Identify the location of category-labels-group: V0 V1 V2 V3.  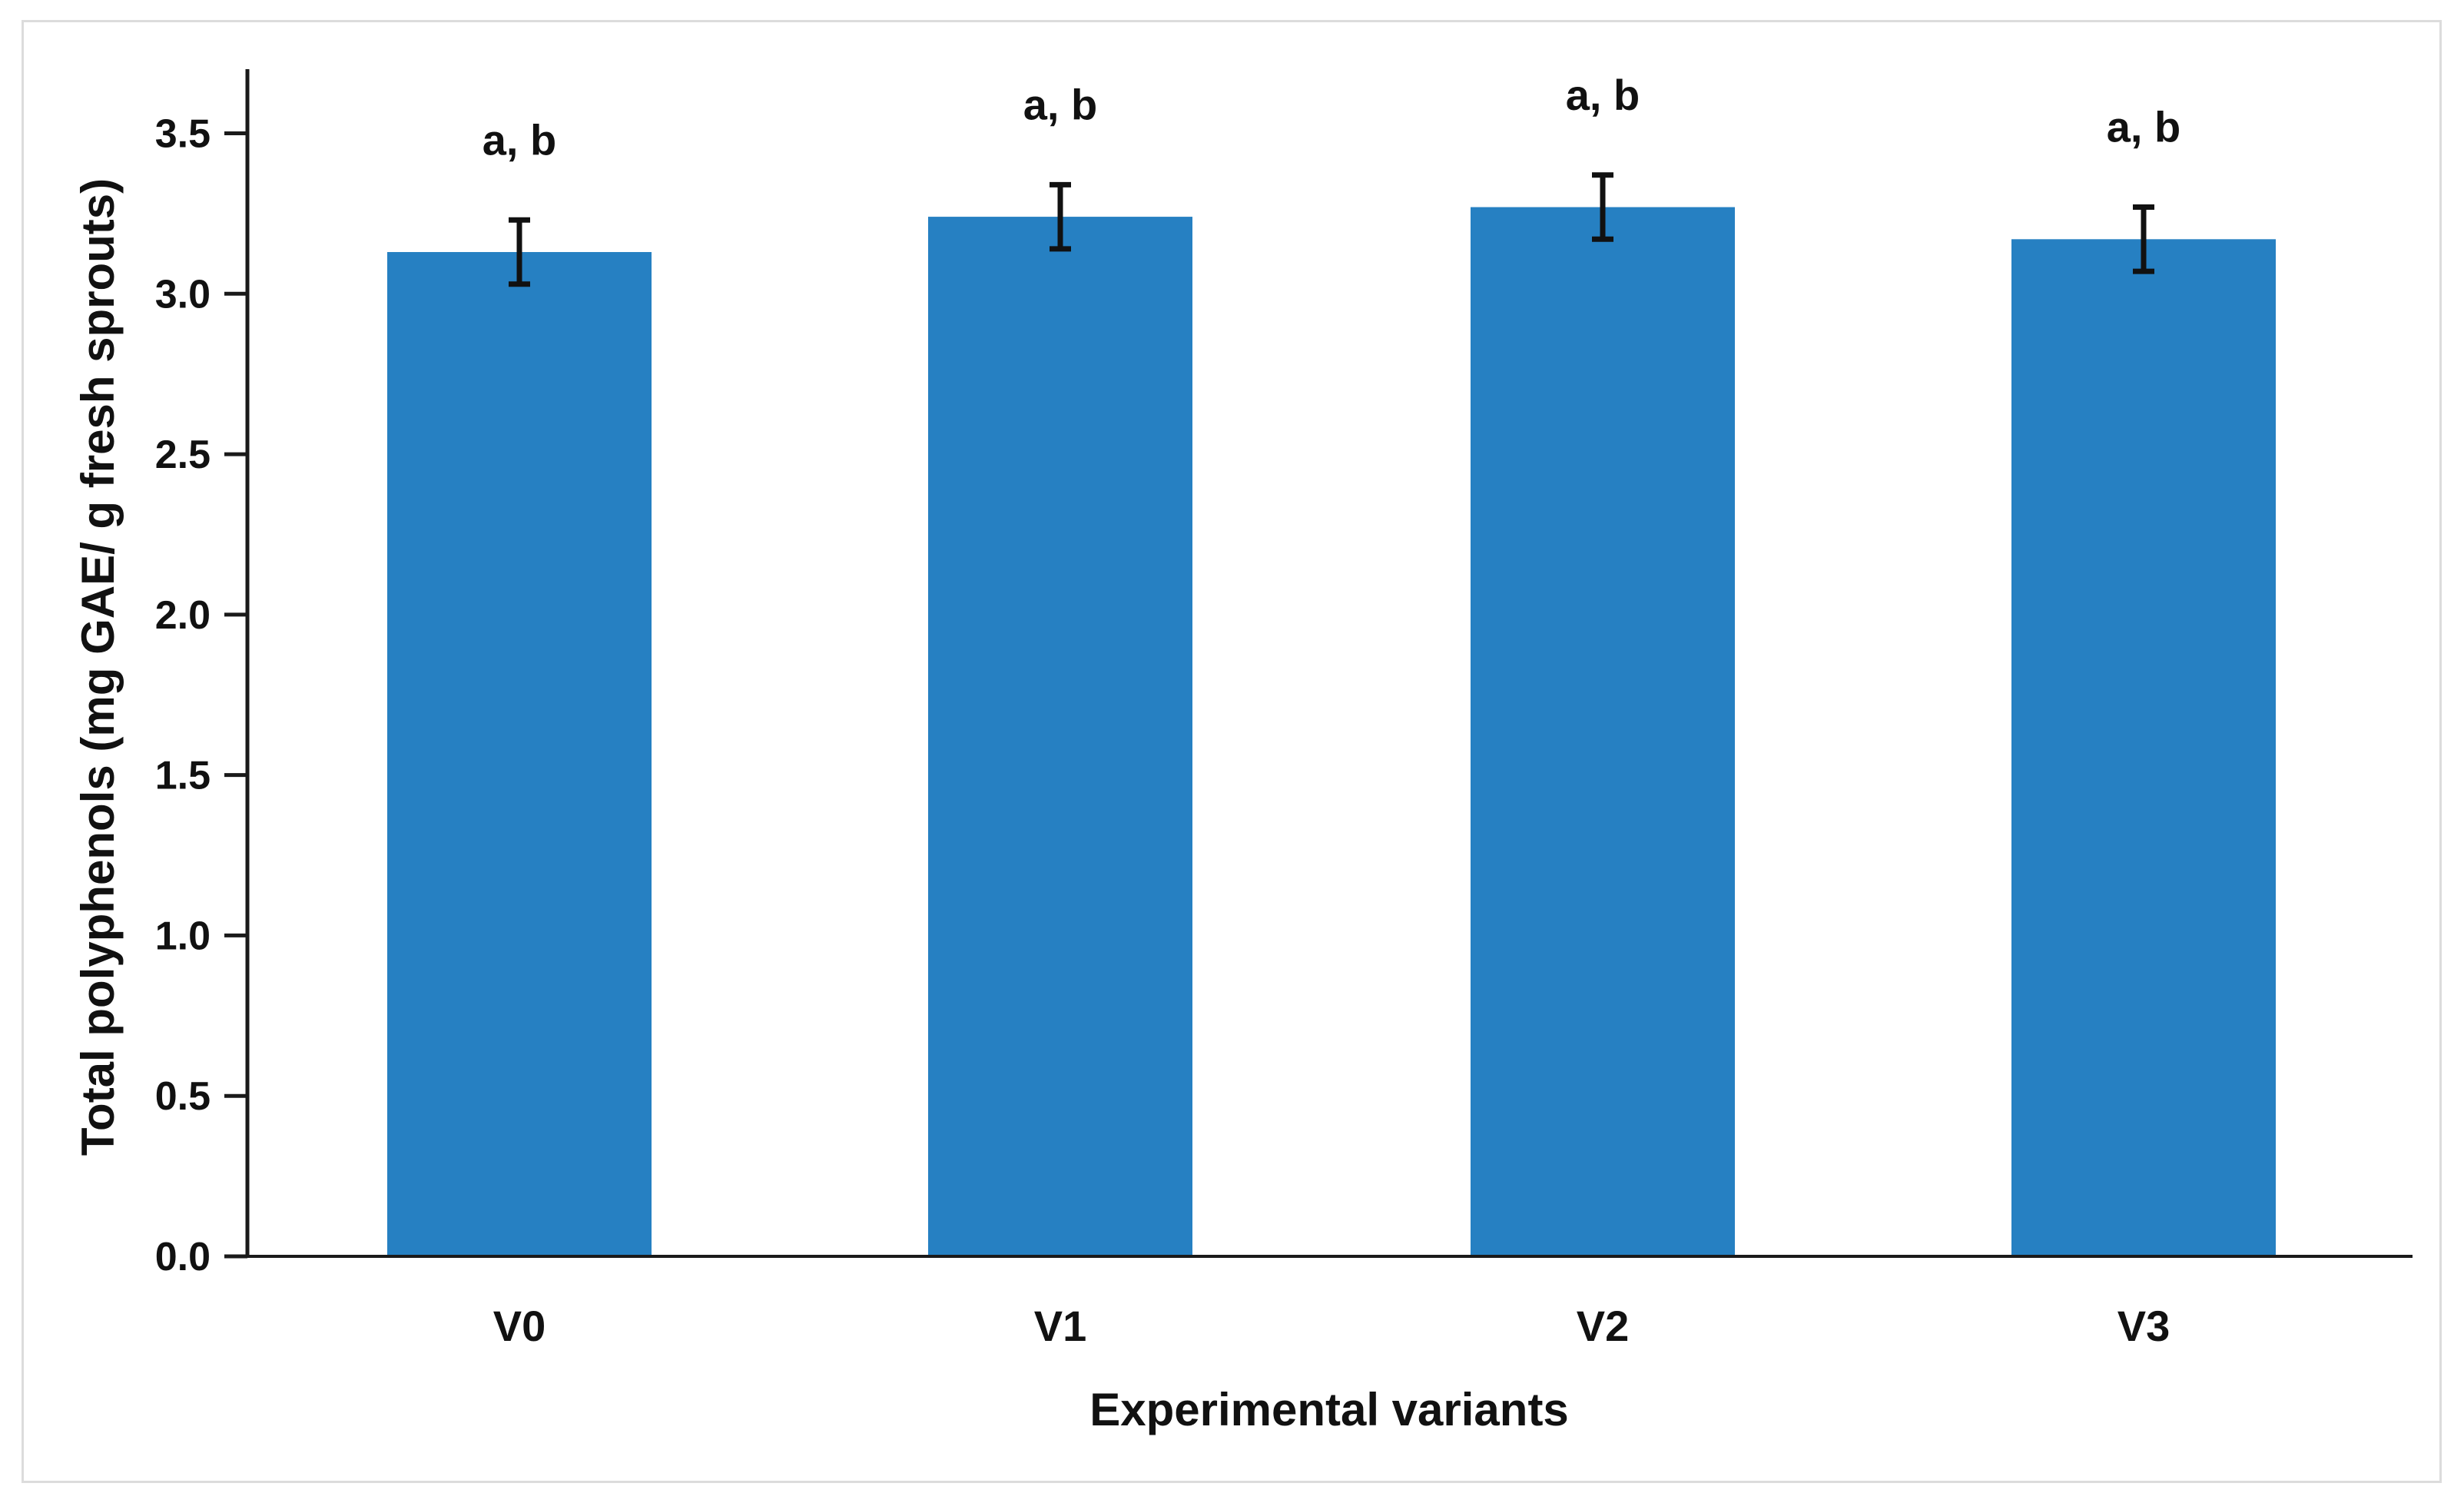
(1332, 1326).